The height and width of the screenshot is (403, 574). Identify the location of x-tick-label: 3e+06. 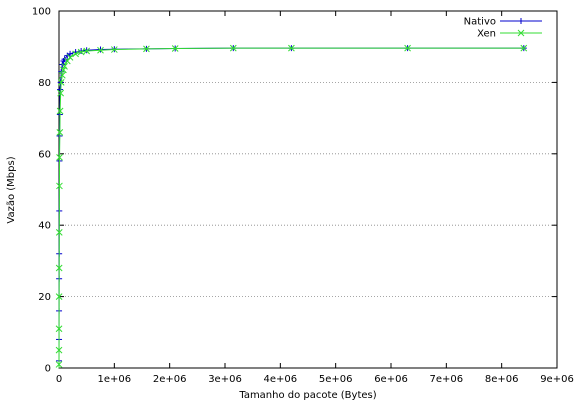
(225, 379).